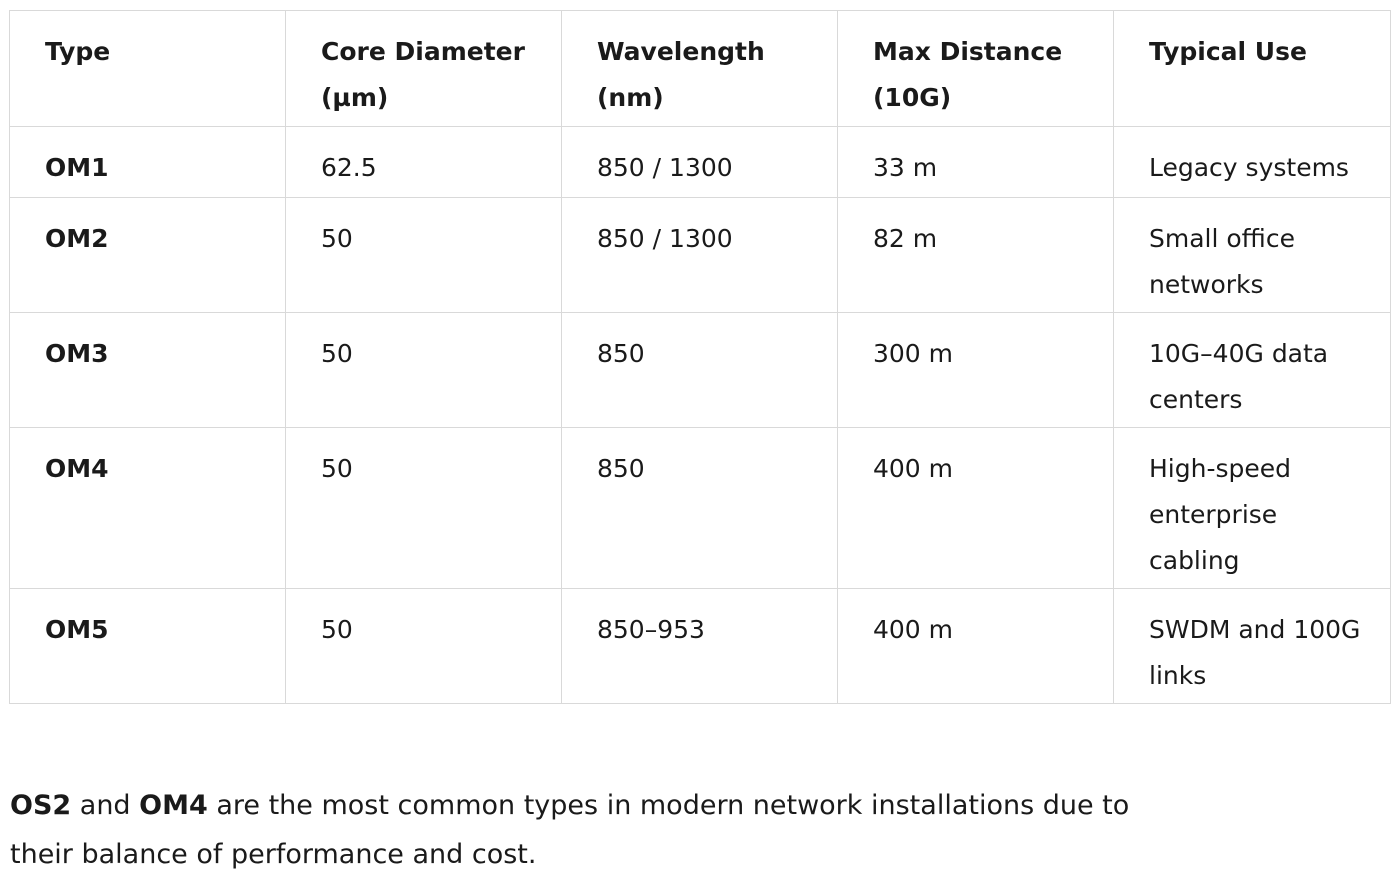  I want to click on table-row: OM1 62.5 850 / 1300 33 m Legacy systems, so click(700, 162).